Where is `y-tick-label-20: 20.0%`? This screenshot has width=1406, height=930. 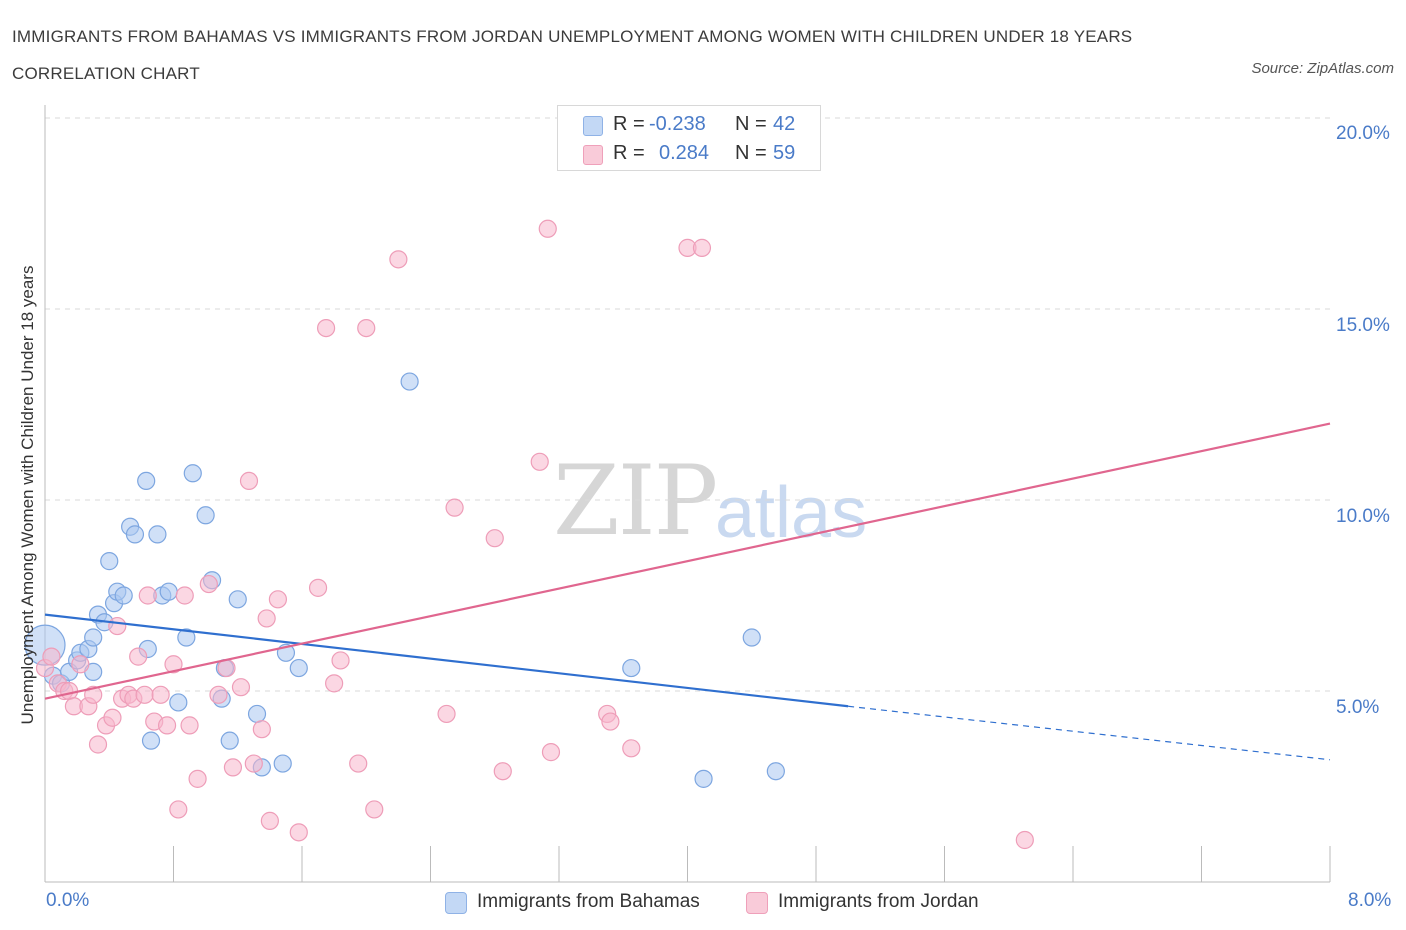 y-tick-label-20: 20.0% is located at coordinates (1363, 133).